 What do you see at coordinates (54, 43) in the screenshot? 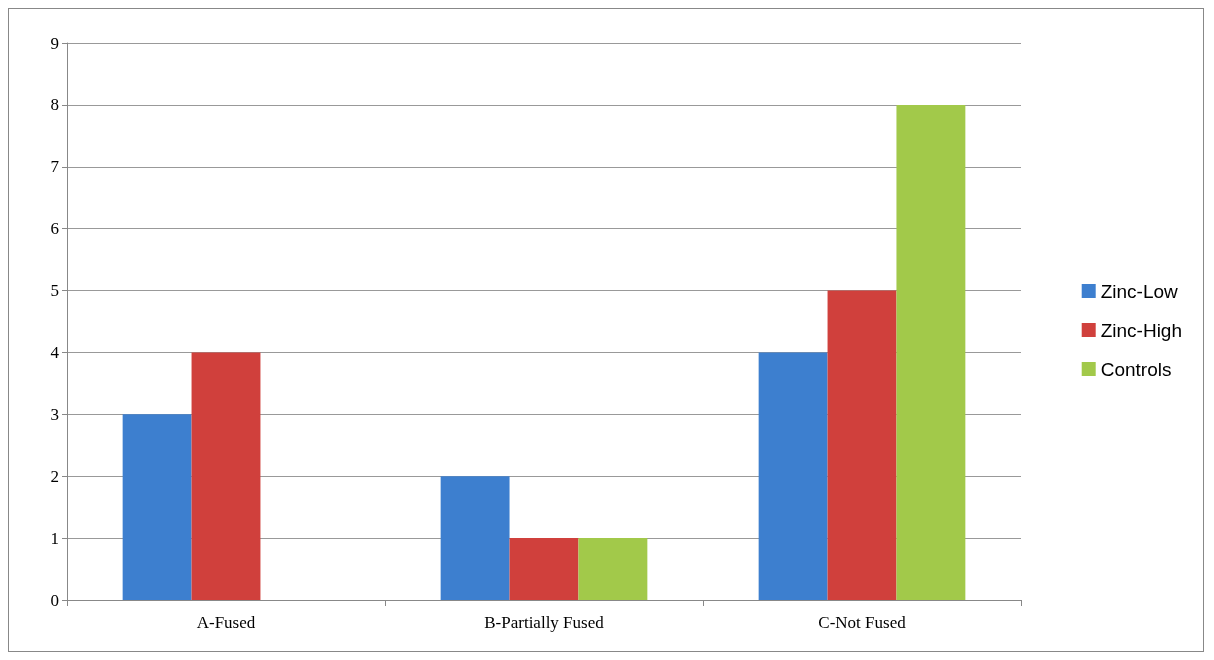
I see `y-tick-label: 9` at bounding box center [54, 43].